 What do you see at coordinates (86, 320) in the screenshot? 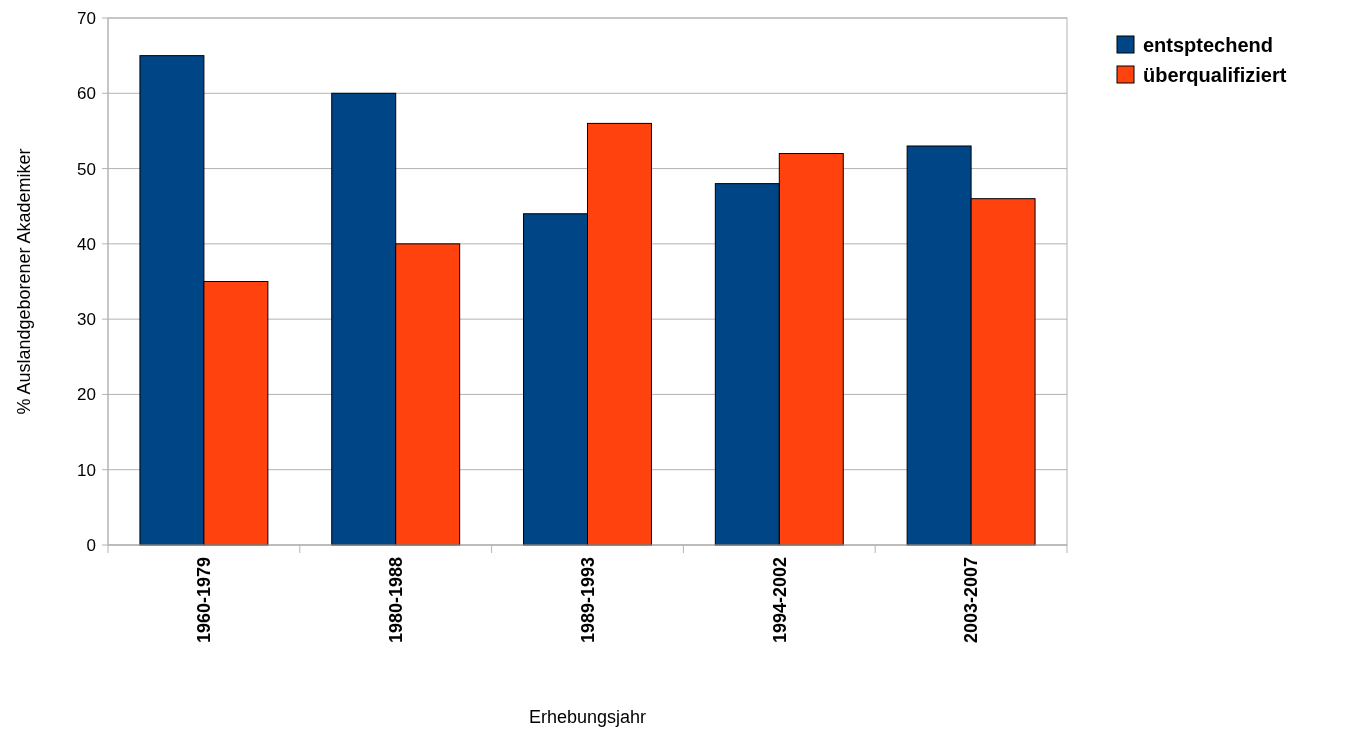
I see `y-tick-label: 30` at bounding box center [86, 320].